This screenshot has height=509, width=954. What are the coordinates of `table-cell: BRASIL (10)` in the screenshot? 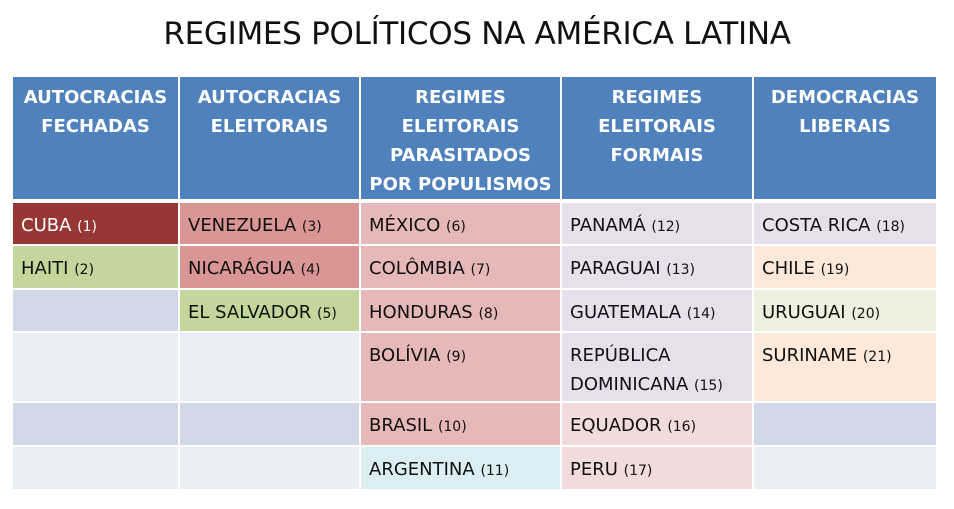 It's located at (461, 424).